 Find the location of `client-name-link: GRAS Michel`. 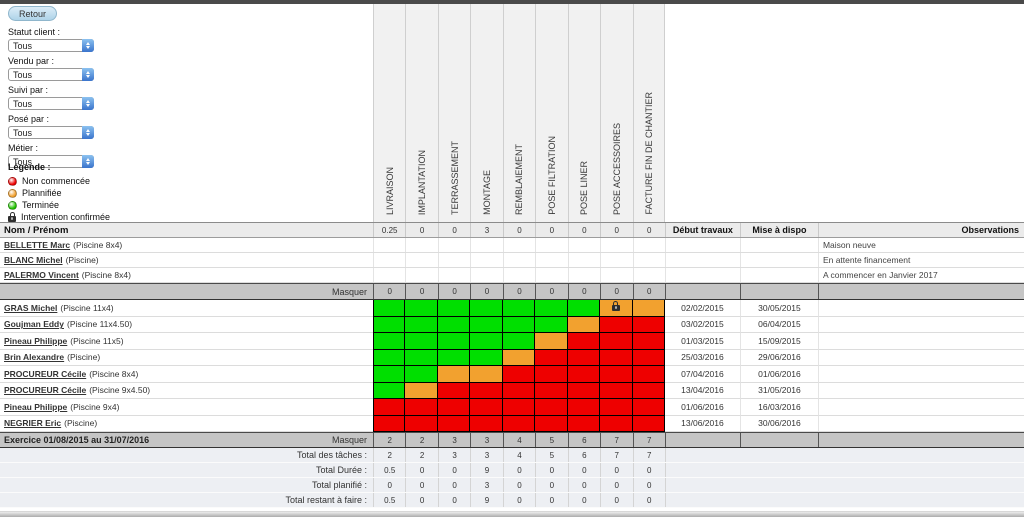

client-name-link: GRAS Michel is located at coordinates (31, 307).